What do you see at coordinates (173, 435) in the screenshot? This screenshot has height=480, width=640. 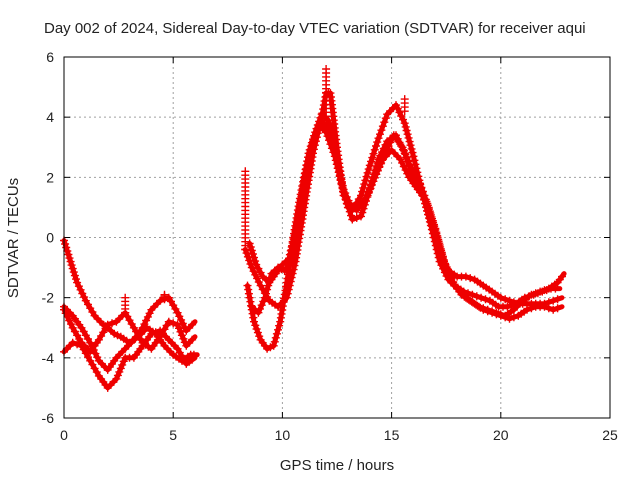 I see `x-tick-label: 5` at bounding box center [173, 435].